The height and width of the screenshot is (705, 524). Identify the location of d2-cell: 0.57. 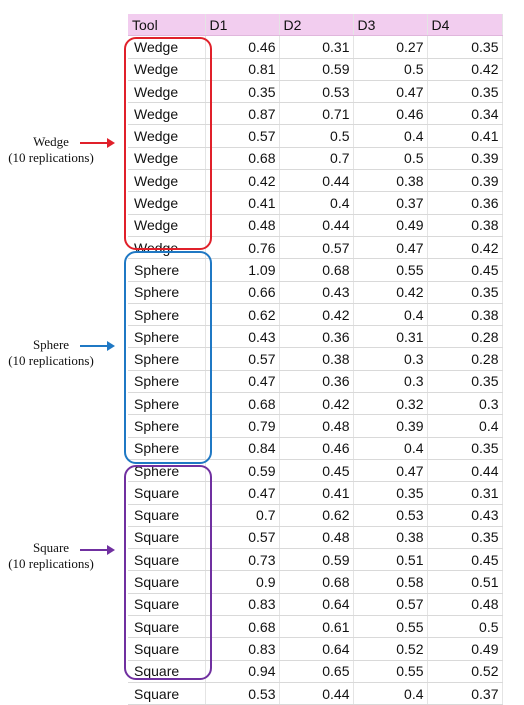
(316, 248).